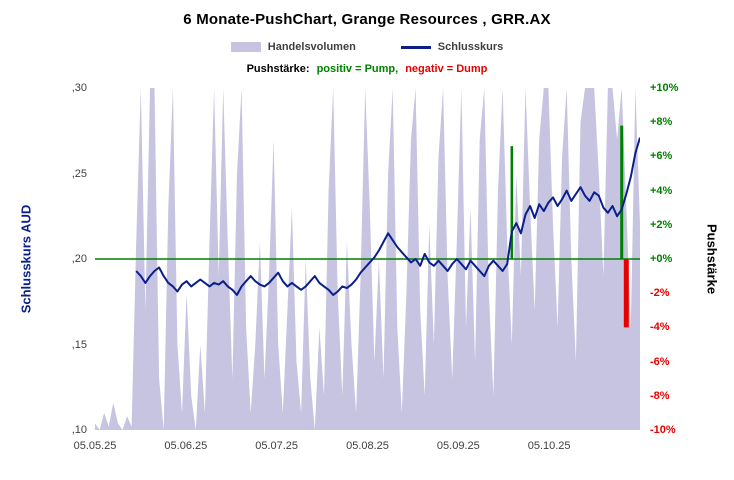  Describe the element at coordinates (311, 47) in the screenshot. I see `volume-legend-label: Handelsvolumen` at that location.